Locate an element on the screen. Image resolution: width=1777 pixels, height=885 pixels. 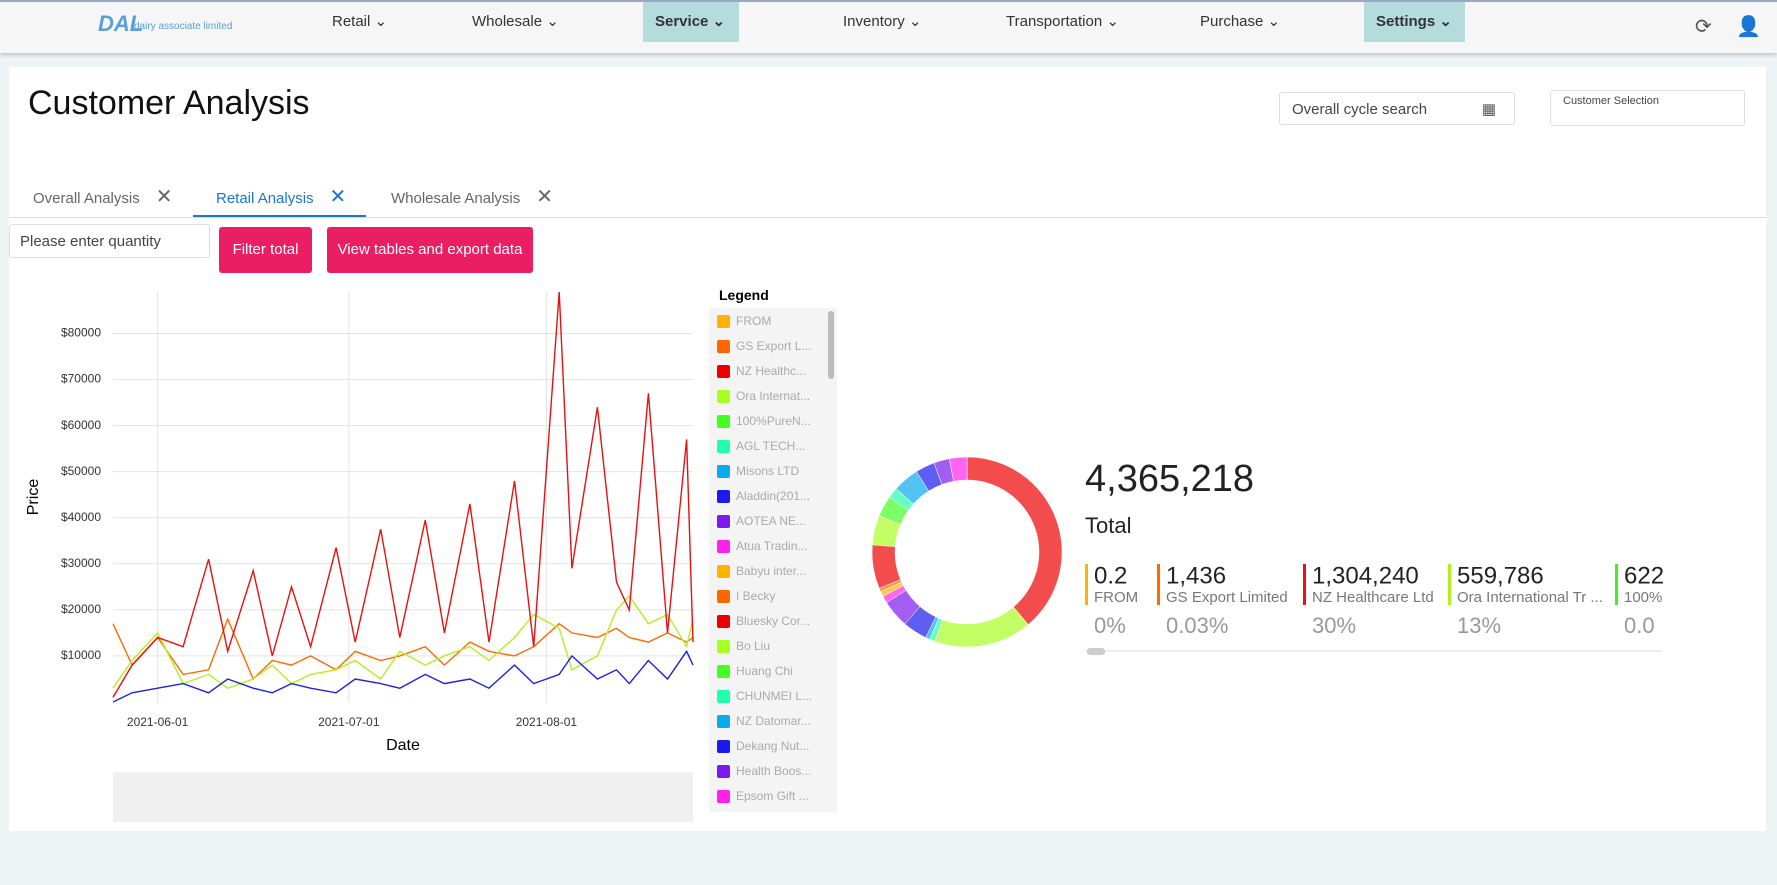
y-axis-label: Price is located at coordinates (33, 497).